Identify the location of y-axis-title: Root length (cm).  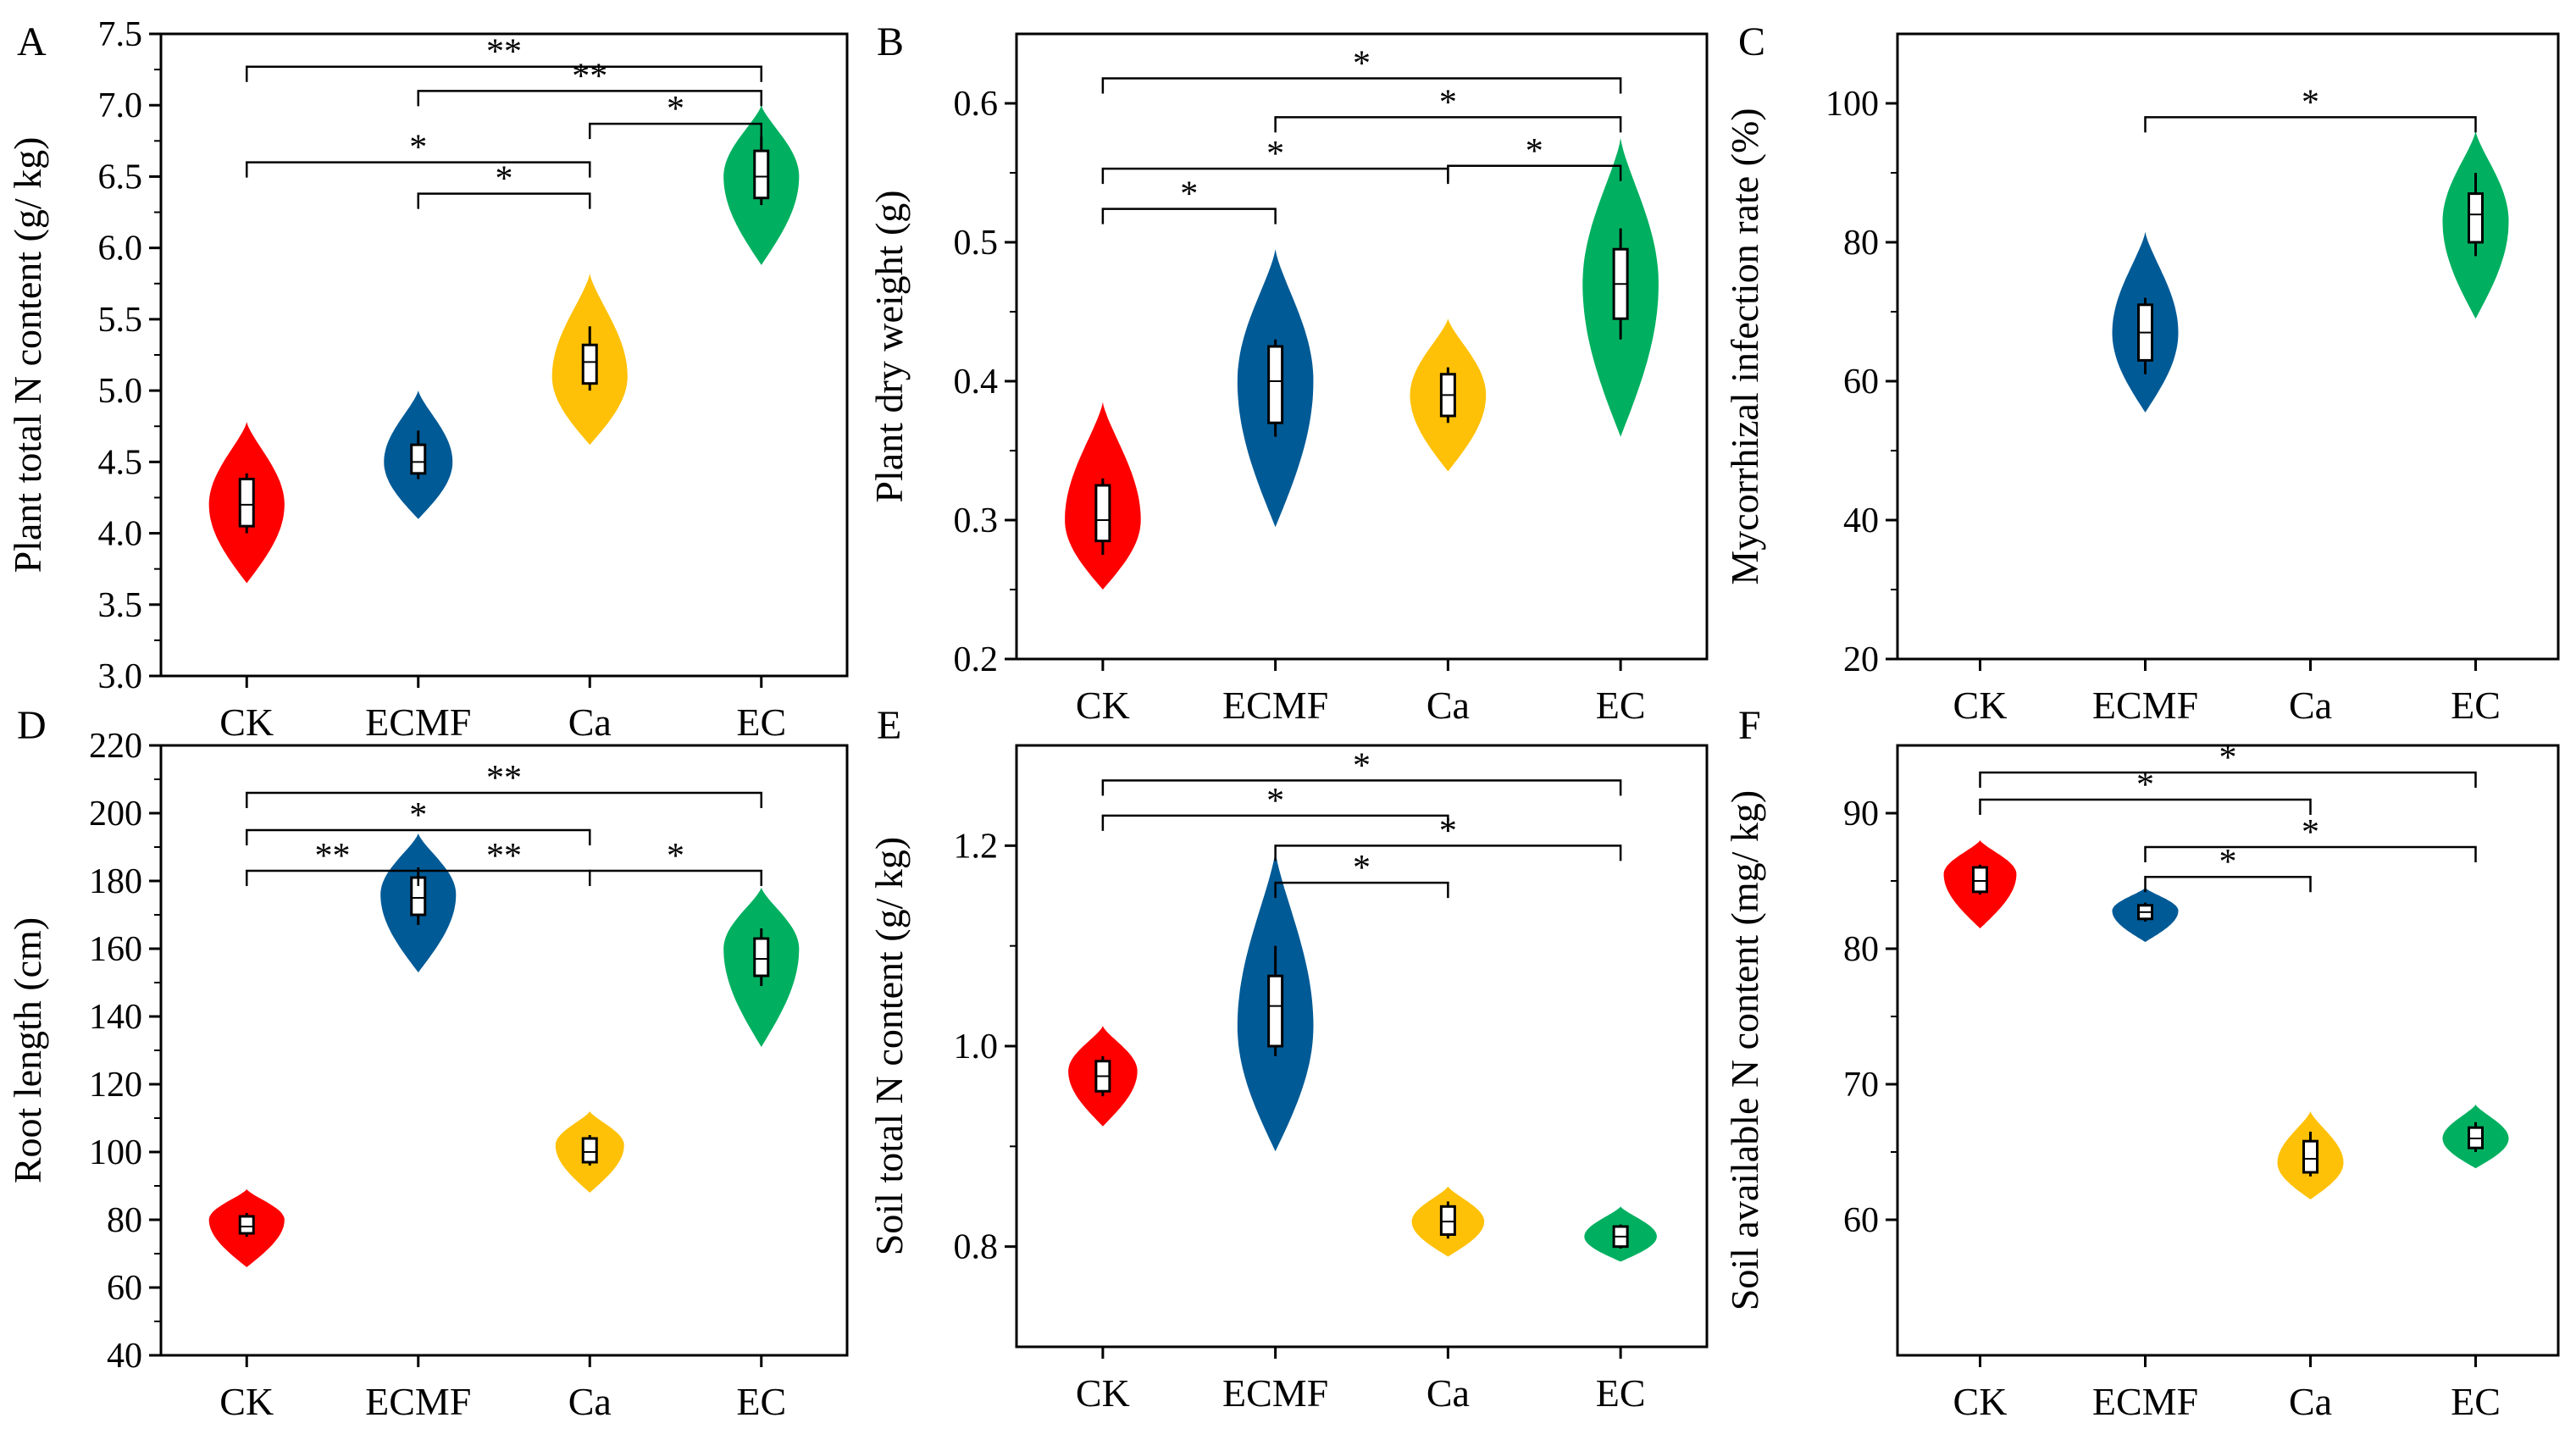
(27, 1050).